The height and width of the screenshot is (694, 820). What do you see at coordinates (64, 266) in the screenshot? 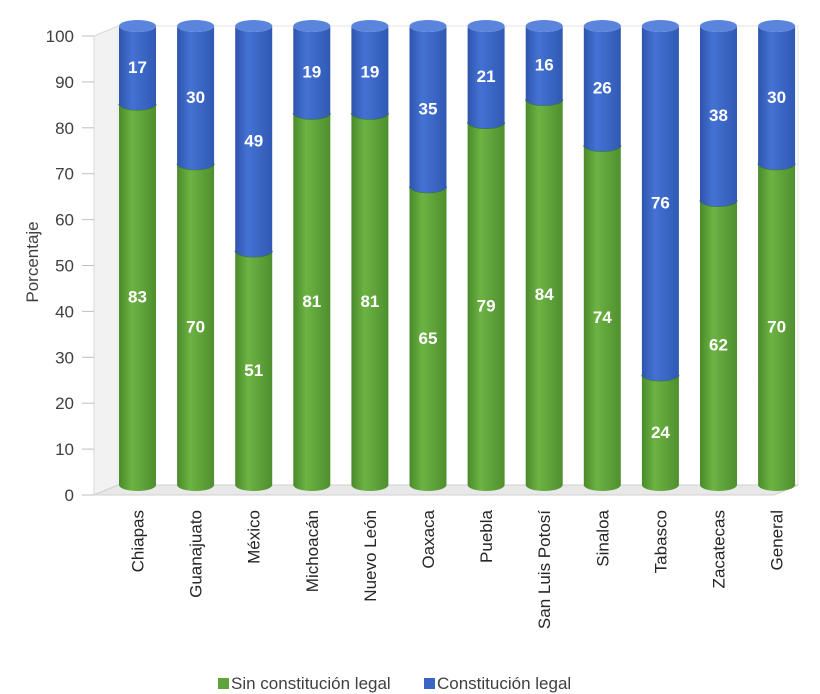
I see `y-tick-label: 50` at bounding box center [64, 266].